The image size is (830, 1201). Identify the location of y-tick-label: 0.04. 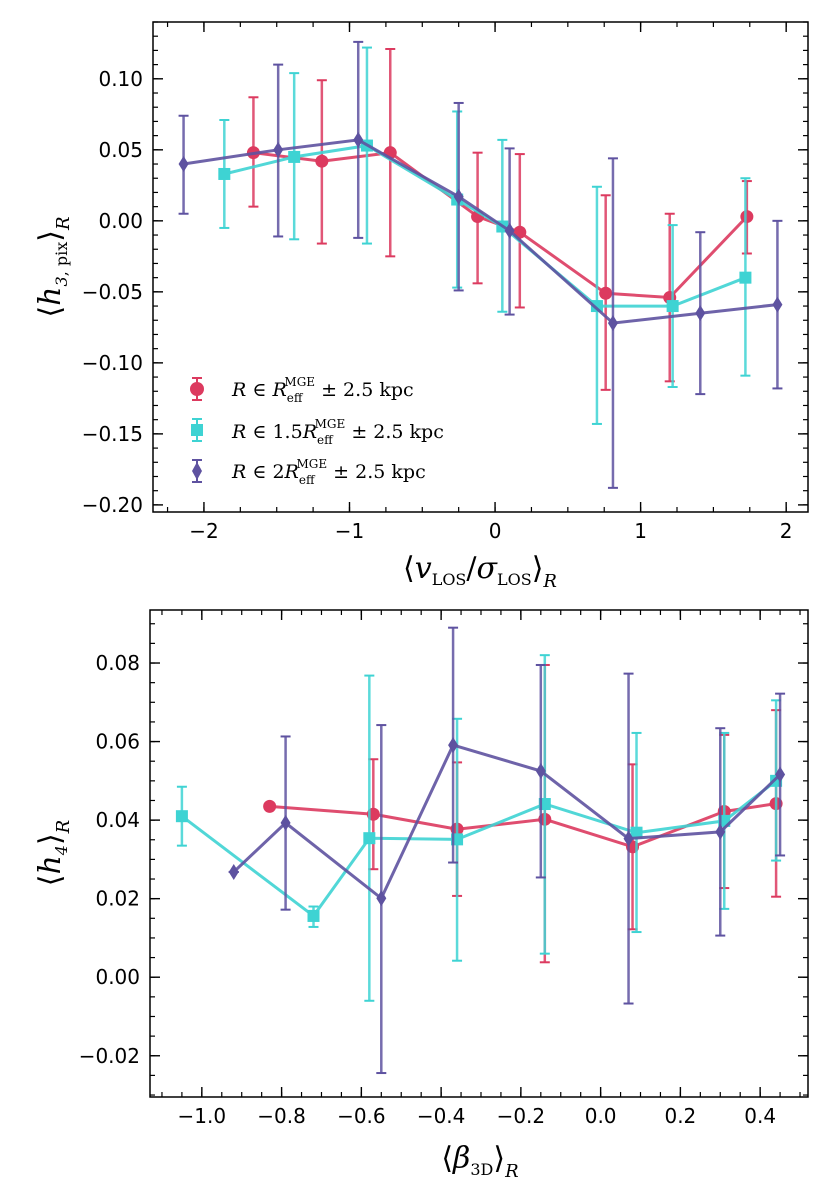
(117, 820).